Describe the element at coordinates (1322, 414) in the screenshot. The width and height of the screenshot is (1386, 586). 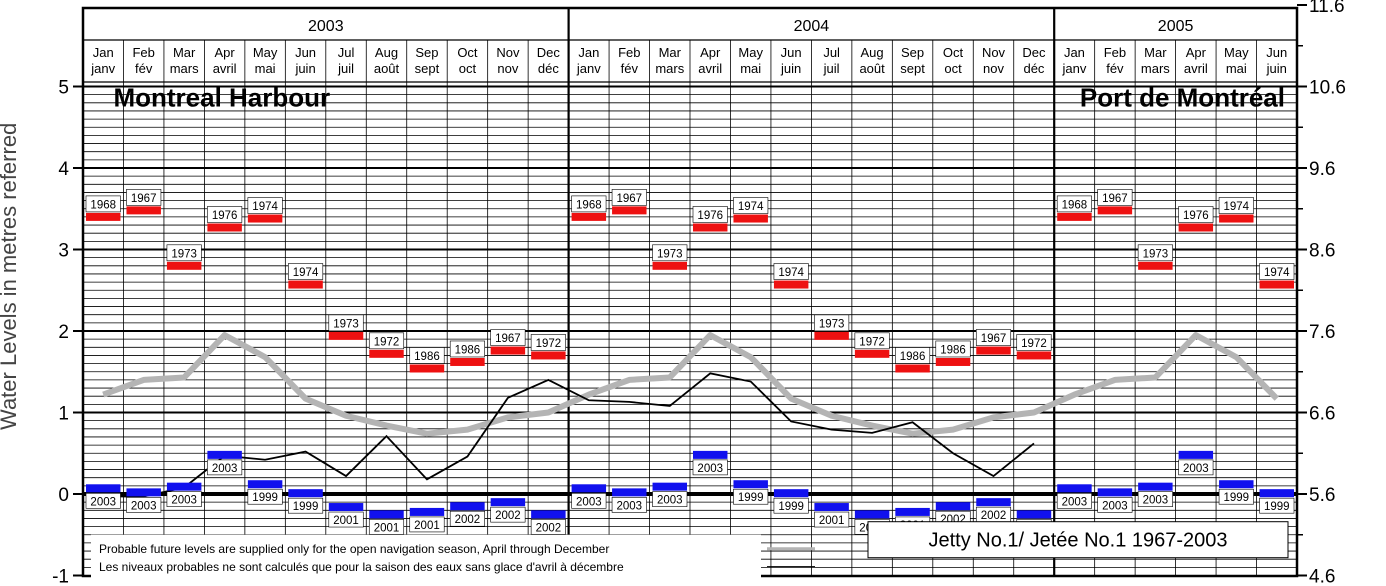
I see `right-tick-label: 6.6` at that location.